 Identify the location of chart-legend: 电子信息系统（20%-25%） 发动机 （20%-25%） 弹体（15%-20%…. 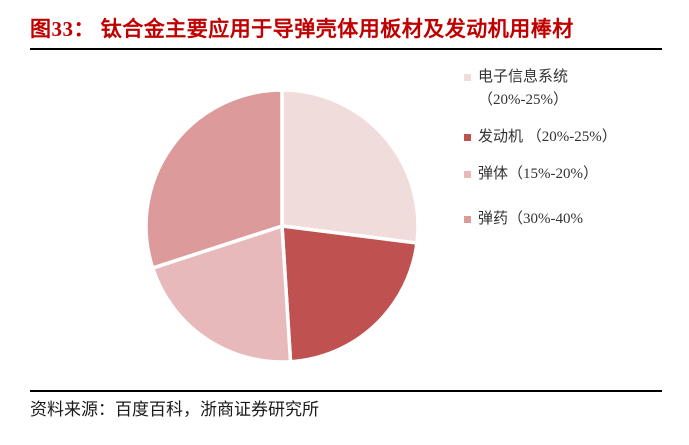
(571, 155).